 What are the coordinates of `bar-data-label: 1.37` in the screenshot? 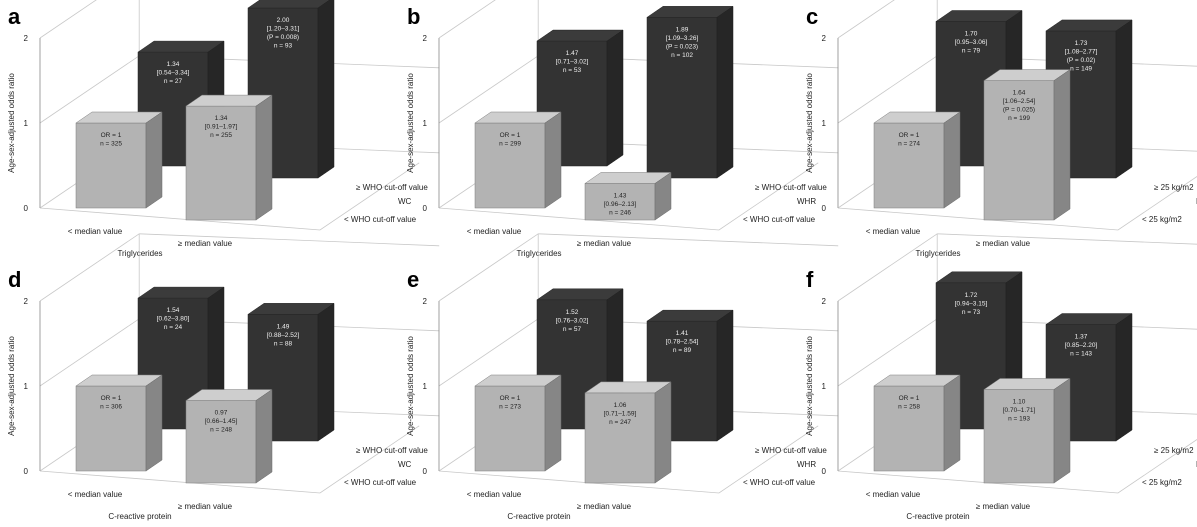 It's located at (1081, 337).